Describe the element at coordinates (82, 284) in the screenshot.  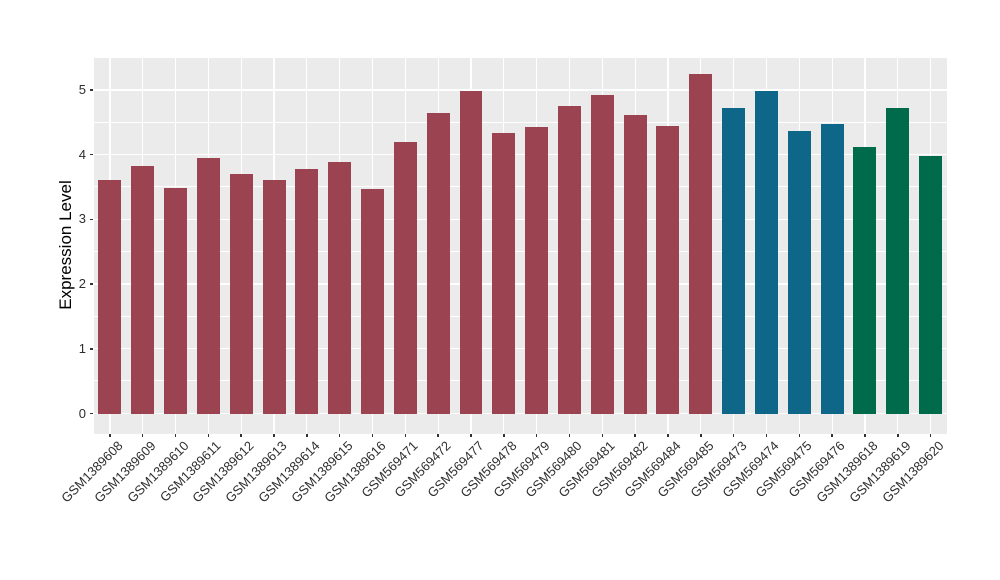
I see `y-tick-label: 2` at that location.